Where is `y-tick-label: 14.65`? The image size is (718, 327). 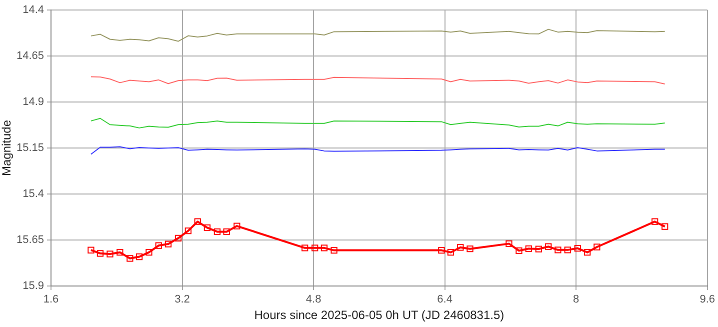
y-tick-label: 14.65 is located at coordinates (30, 56).